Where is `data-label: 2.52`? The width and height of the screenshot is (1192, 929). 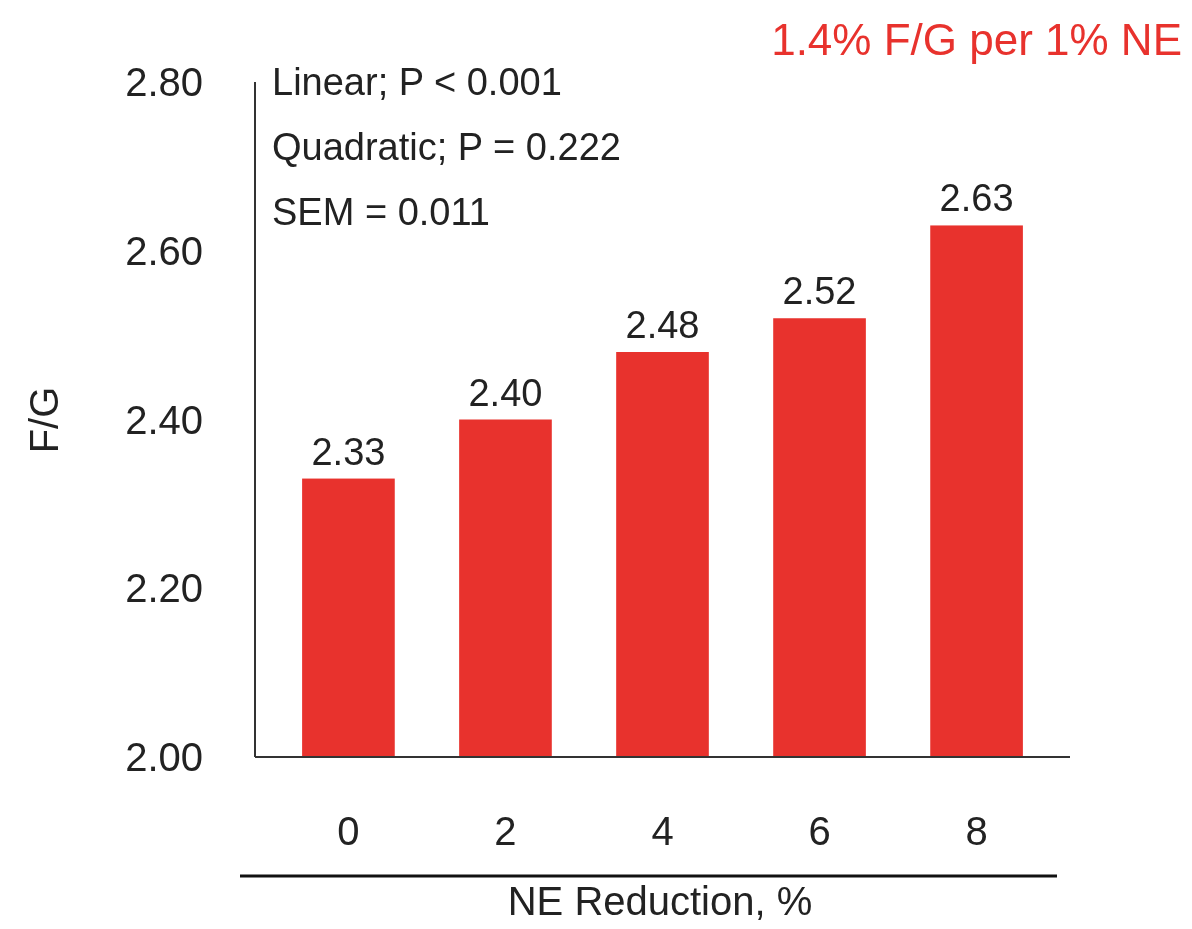
data-label: 2.52 is located at coordinates (819, 291).